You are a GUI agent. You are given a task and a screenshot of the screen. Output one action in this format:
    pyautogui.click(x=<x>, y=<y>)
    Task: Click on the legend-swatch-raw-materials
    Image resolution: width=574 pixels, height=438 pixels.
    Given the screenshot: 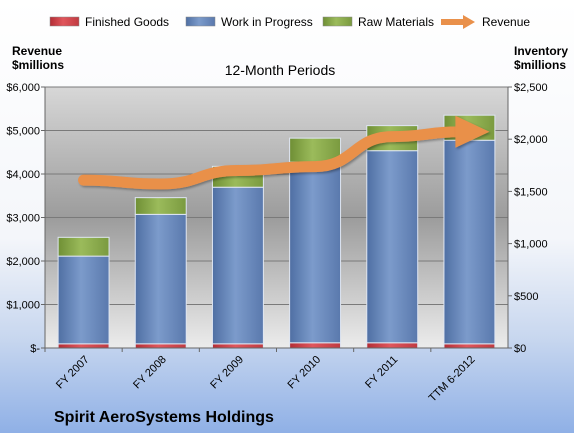 What is the action you would take?
    pyautogui.click(x=337, y=21)
    